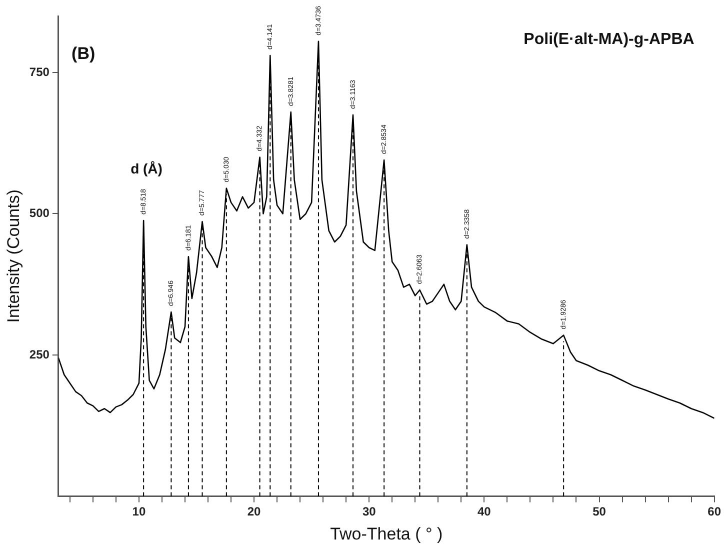 The image size is (724, 549). Describe the element at coordinates (485, 511) in the screenshot. I see `x-tick-label: 40` at that location.